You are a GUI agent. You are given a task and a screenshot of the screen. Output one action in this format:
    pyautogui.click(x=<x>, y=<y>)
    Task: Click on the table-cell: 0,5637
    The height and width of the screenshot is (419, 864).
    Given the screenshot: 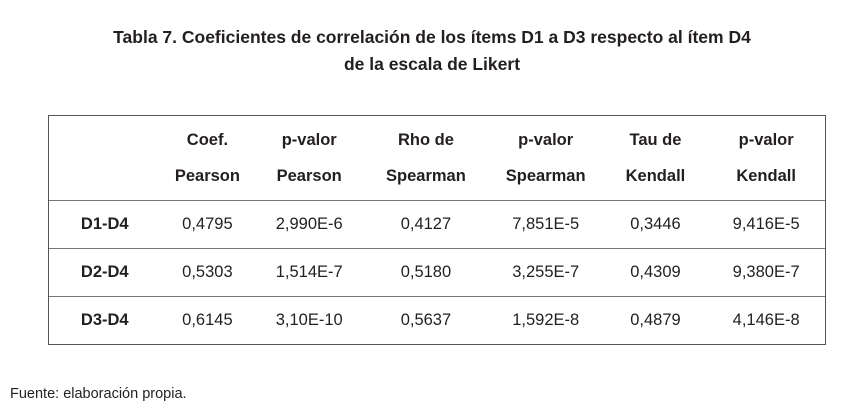 What is the action you would take?
    pyautogui.click(x=426, y=320)
    